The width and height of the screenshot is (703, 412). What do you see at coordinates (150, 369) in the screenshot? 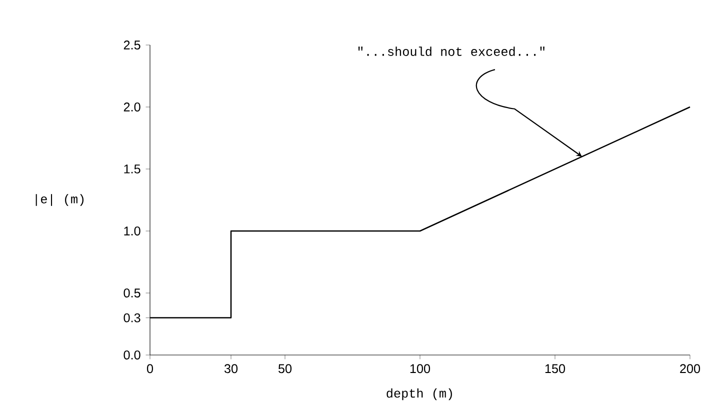
I see `x-tick-label: 0` at bounding box center [150, 369].